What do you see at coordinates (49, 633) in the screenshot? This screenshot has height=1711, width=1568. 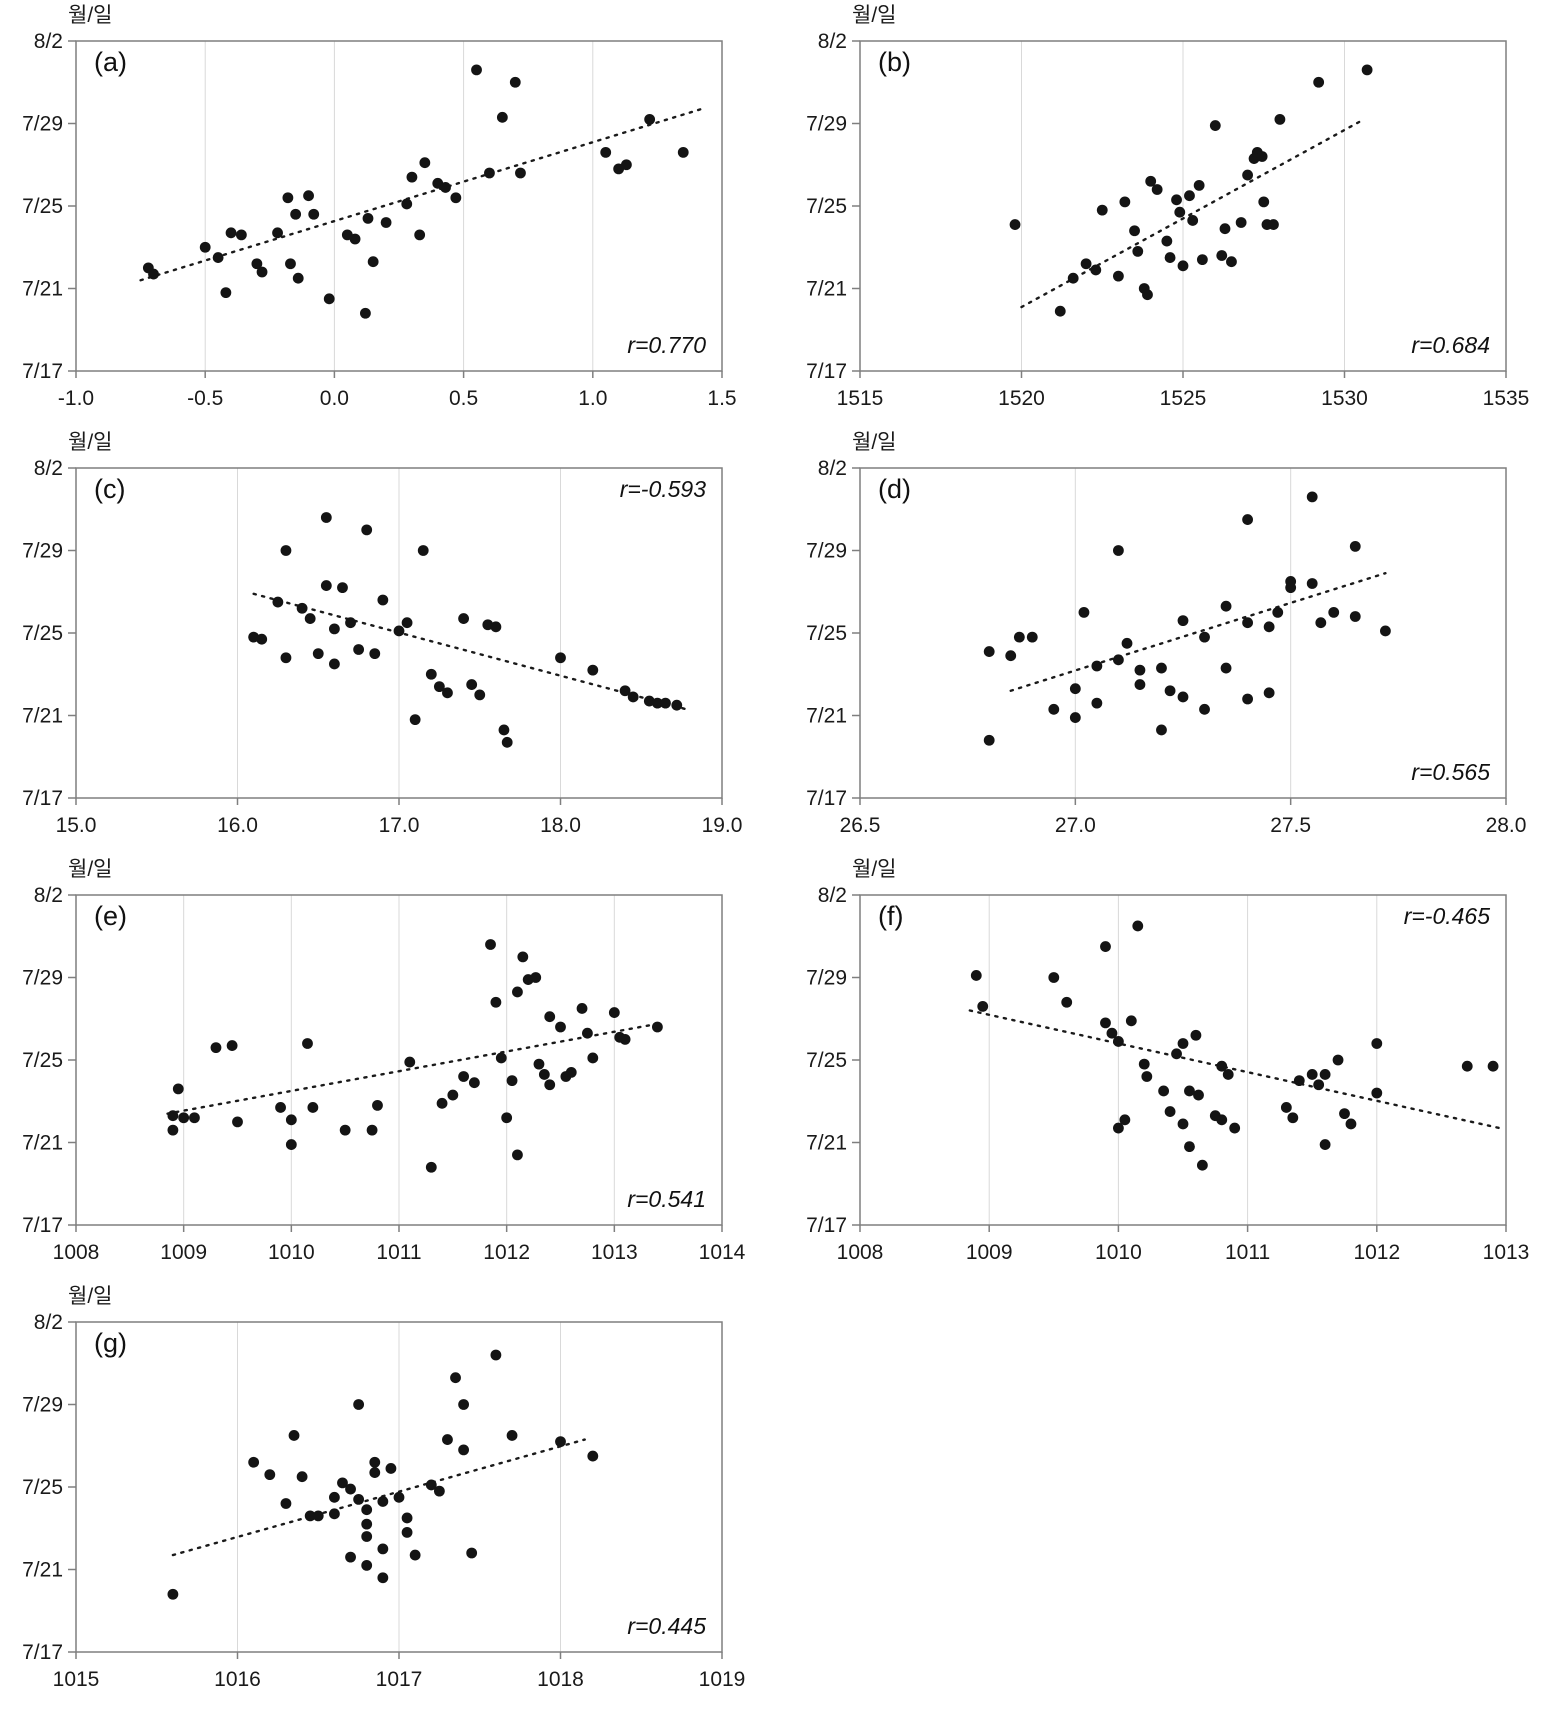 I see `y-axis: 8/2 7/29 7/25 7/21 7/17` at bounding box center [49, 633].